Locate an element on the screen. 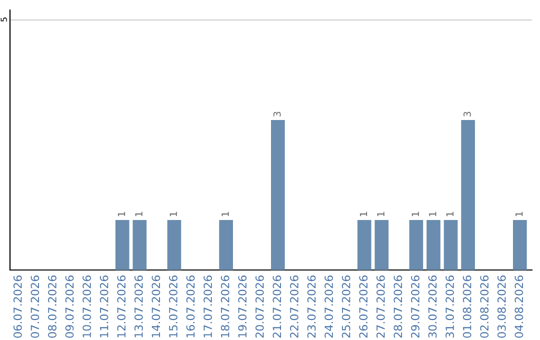 The height and width of the screenshot is (340, 540). y-tick-label: 5 is located at coordinates (3, 20).